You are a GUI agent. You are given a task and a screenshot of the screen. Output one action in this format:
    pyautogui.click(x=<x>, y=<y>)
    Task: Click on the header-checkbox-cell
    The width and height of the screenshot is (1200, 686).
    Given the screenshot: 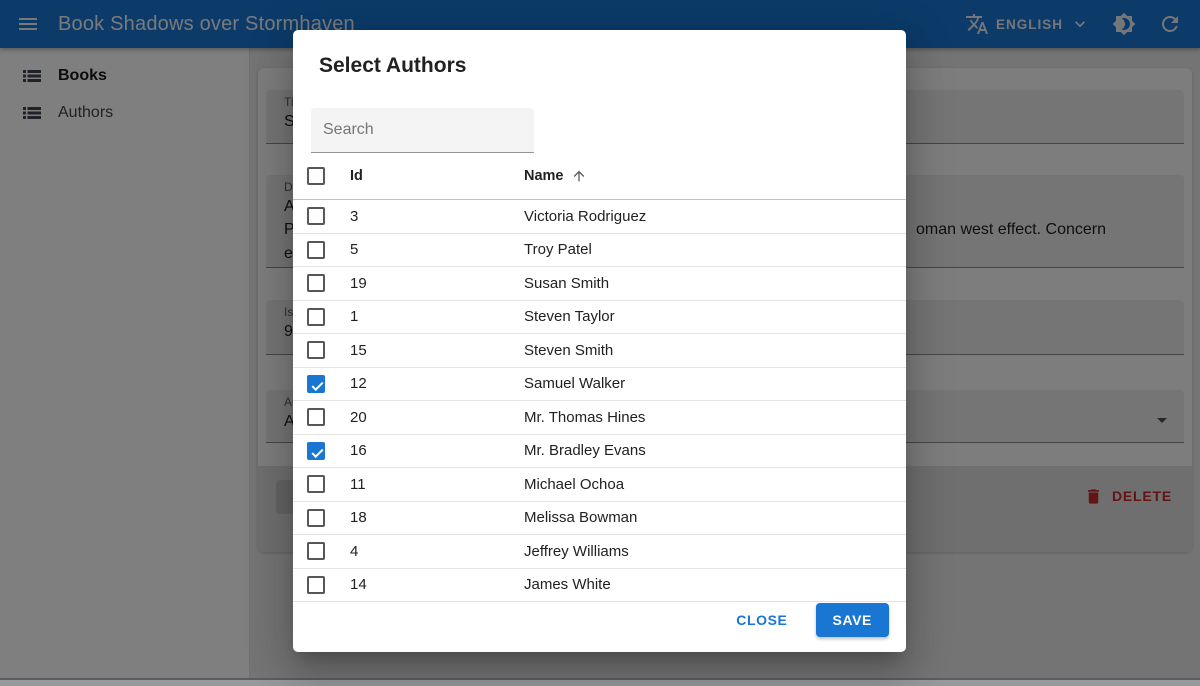 What is the action you would take?
    pyautogui.click(x=321, y=176)
    